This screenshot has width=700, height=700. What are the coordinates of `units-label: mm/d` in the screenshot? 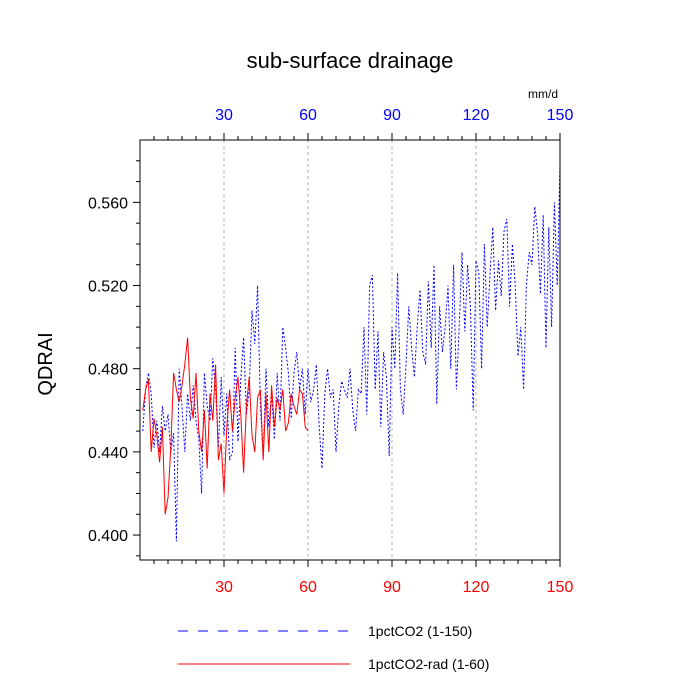 It's located at (543, 94).